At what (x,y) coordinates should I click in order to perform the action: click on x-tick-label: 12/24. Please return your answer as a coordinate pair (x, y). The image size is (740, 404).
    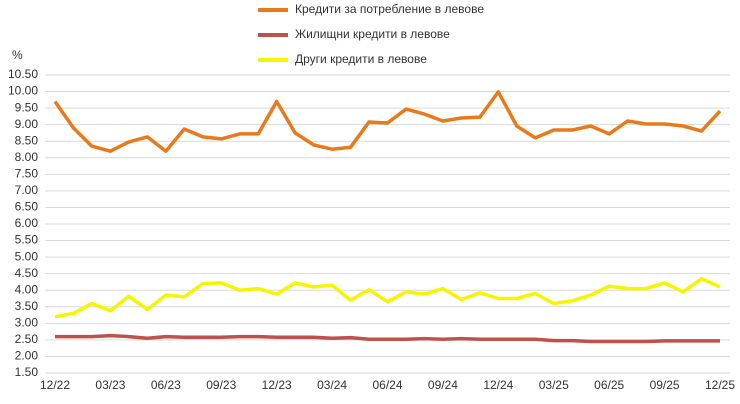
    Looking at the image, I should click on (498, 385).